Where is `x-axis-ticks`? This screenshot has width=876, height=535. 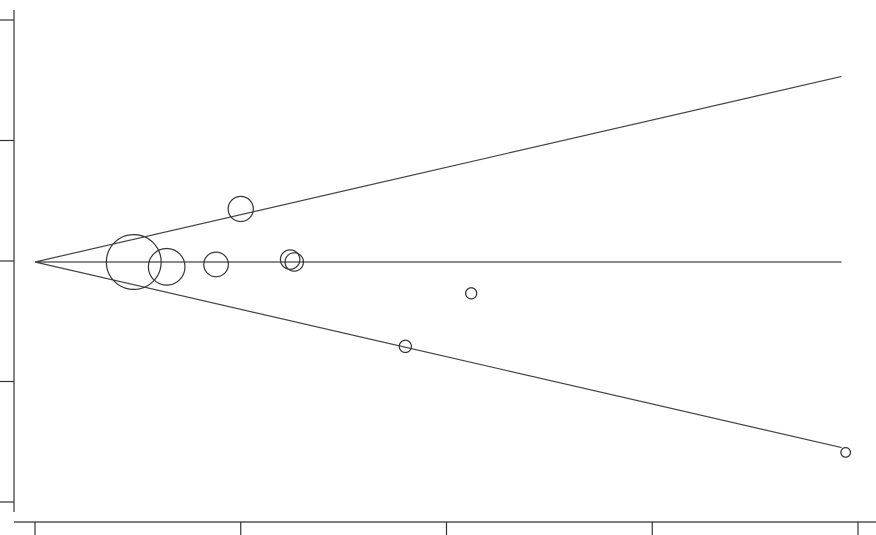 x-axis-ticks is located at coordinates (446, 528).